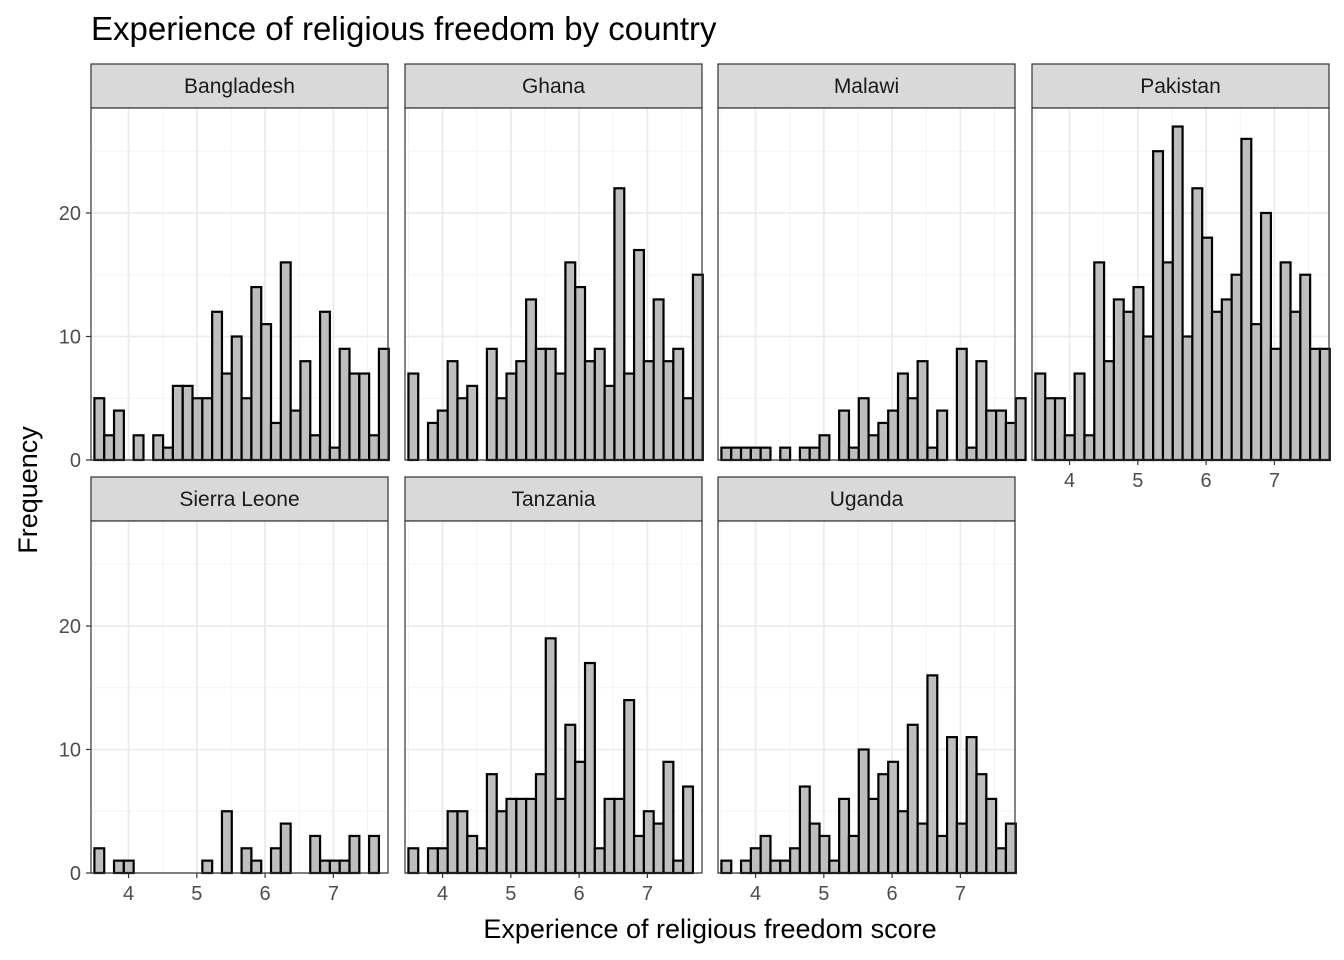 This screenshot has height=960, width=1344. I want to click on strip-label: Ghana, so click(553, 86).